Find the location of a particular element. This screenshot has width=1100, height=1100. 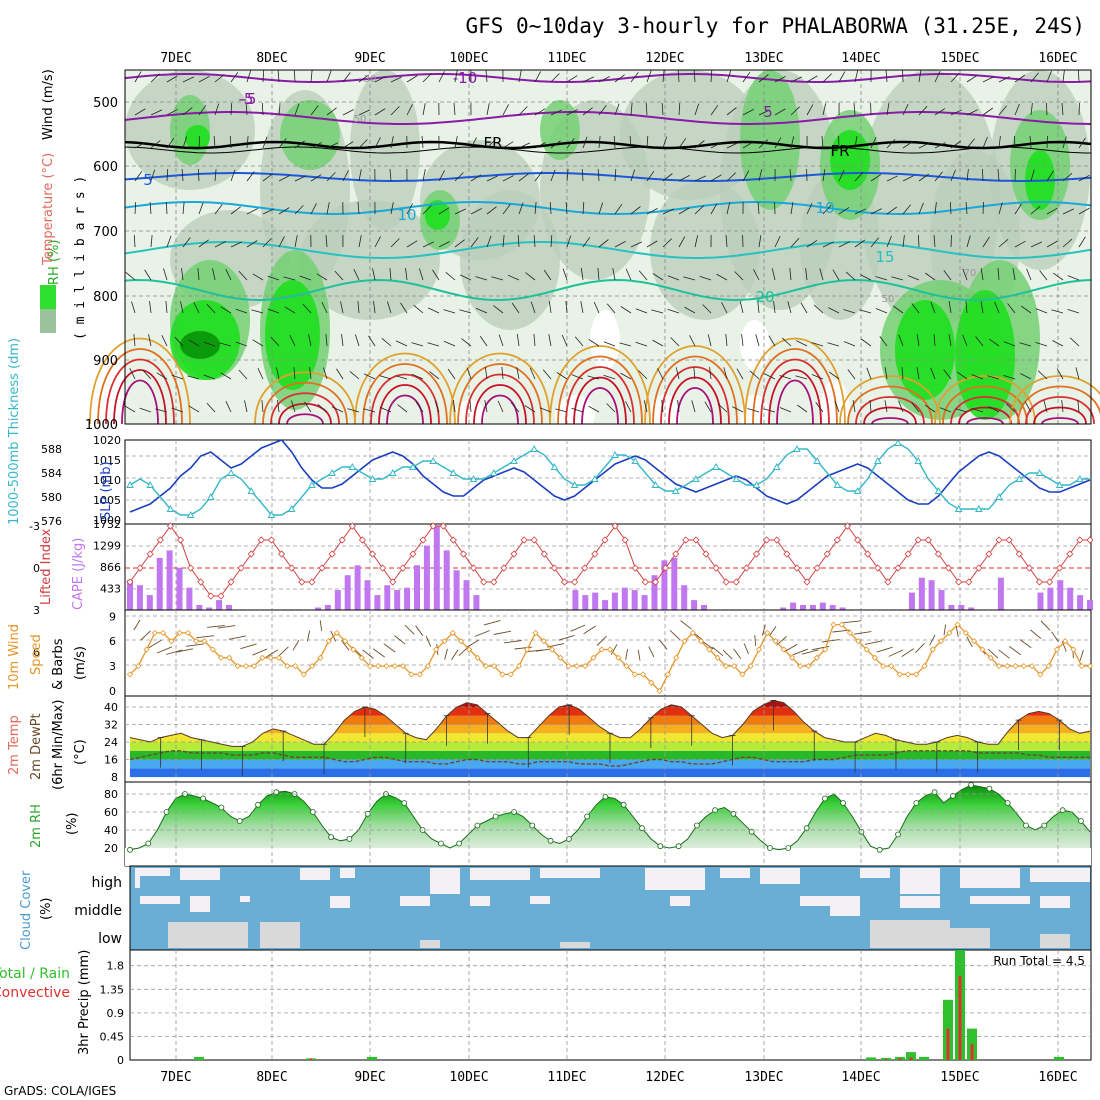

cape-bar is located at coordinates (327, 607).